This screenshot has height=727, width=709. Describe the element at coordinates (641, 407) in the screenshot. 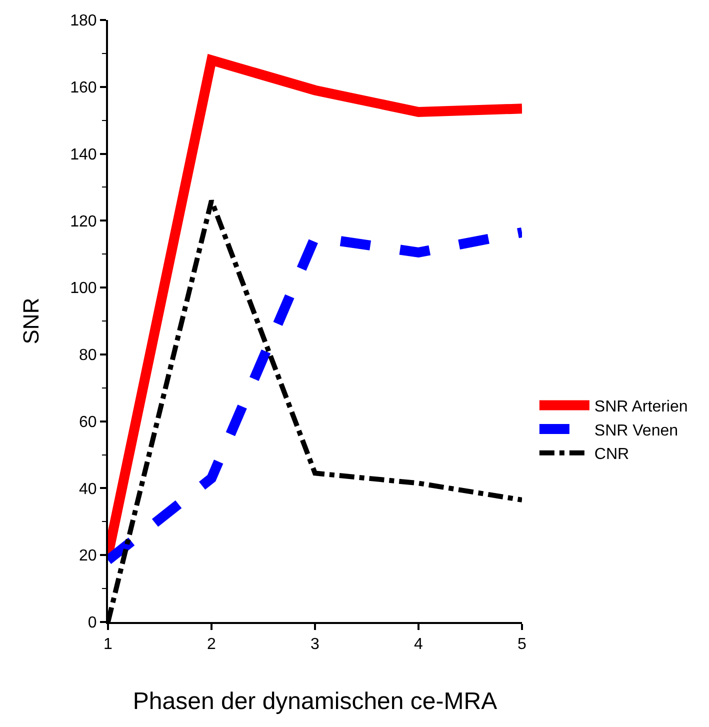

I see `legend-label: SNR Arterien` at that location.